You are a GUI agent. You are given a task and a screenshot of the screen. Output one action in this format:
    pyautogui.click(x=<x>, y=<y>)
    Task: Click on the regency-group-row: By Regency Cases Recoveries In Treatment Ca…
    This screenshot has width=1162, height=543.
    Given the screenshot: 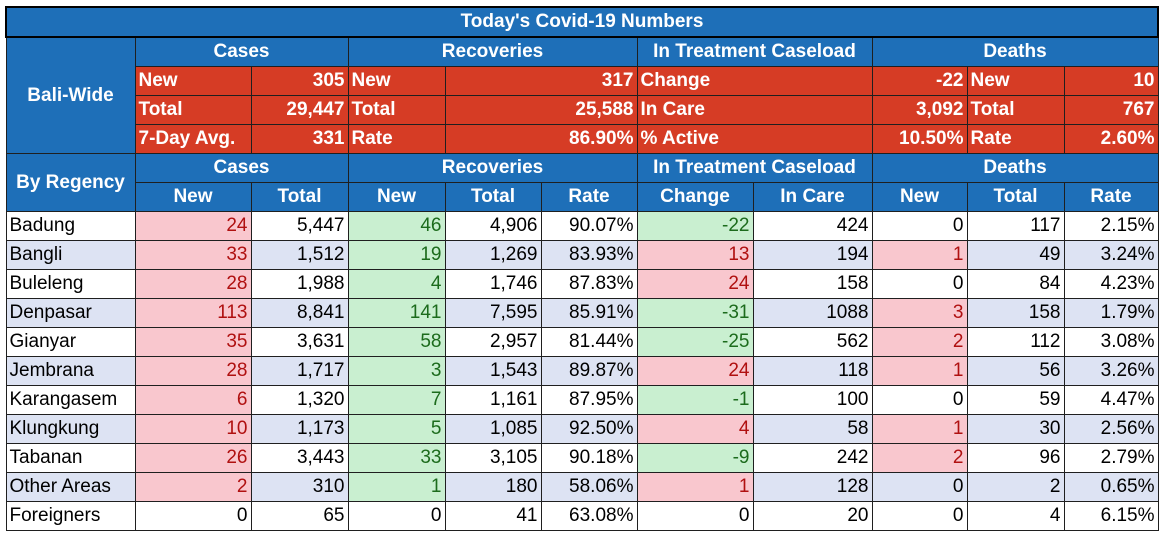 What is the action you would take?
    pyautogui.click(x=582, y=182)
    